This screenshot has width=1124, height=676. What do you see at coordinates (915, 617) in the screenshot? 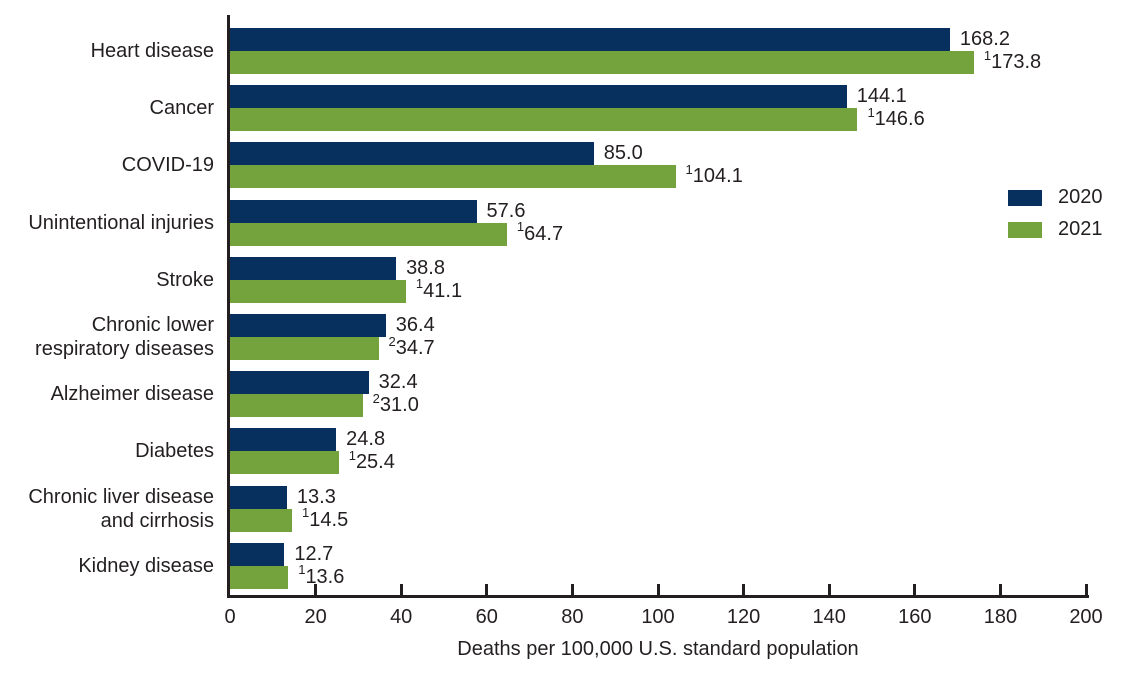
I see `x-tick-label-160: 160` at bounding box center [915, 617].